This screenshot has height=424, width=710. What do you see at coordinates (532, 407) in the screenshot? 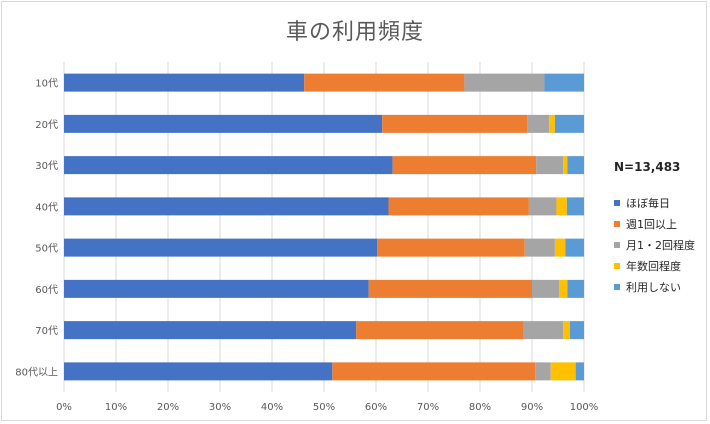
I see `x-tick-label: 90%` at bounding box center [532, 407].